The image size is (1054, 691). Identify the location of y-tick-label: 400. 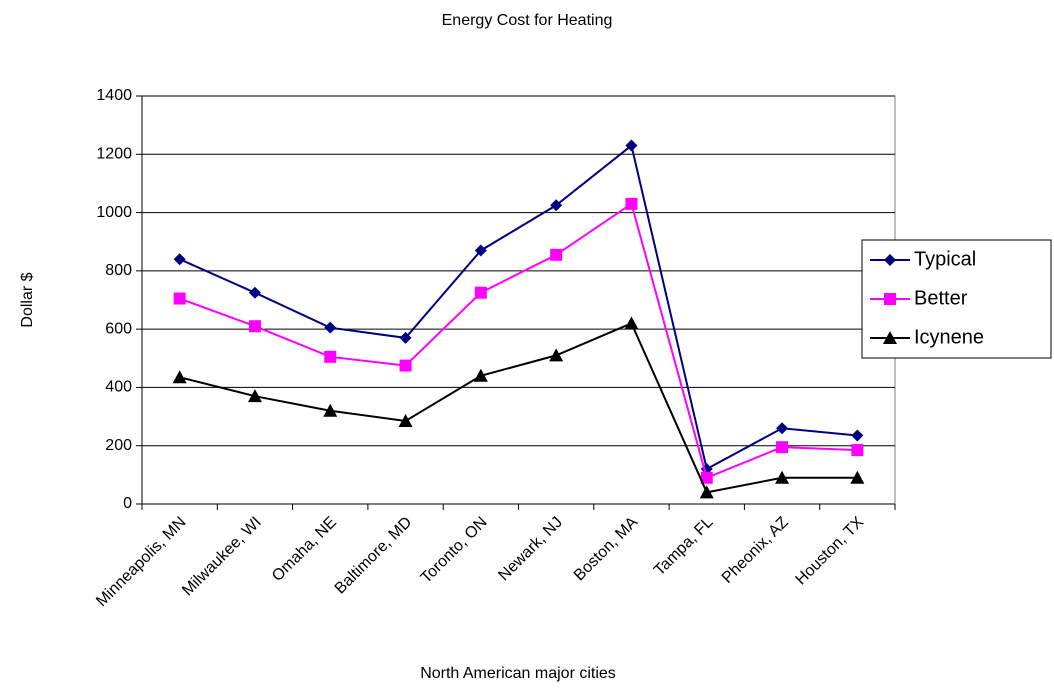
(118, 387).